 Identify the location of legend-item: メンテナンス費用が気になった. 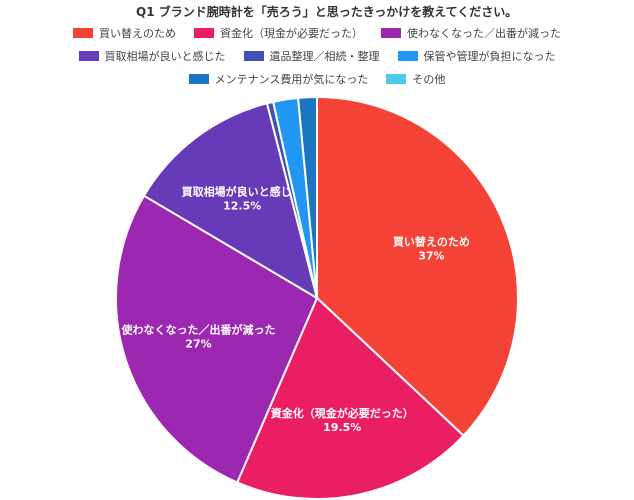
(278, 79).